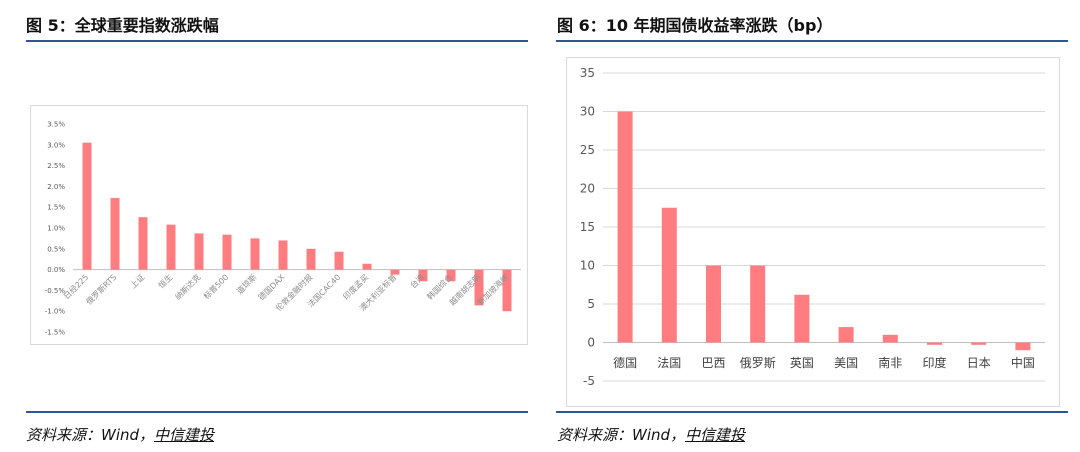 Image resolution: width=1080 pixels, height=452 pixels. What do you see at coordinates (591, 343) in the screenshot?
I see `right-y-tick-label: 0` at bounding box center [591, 343].